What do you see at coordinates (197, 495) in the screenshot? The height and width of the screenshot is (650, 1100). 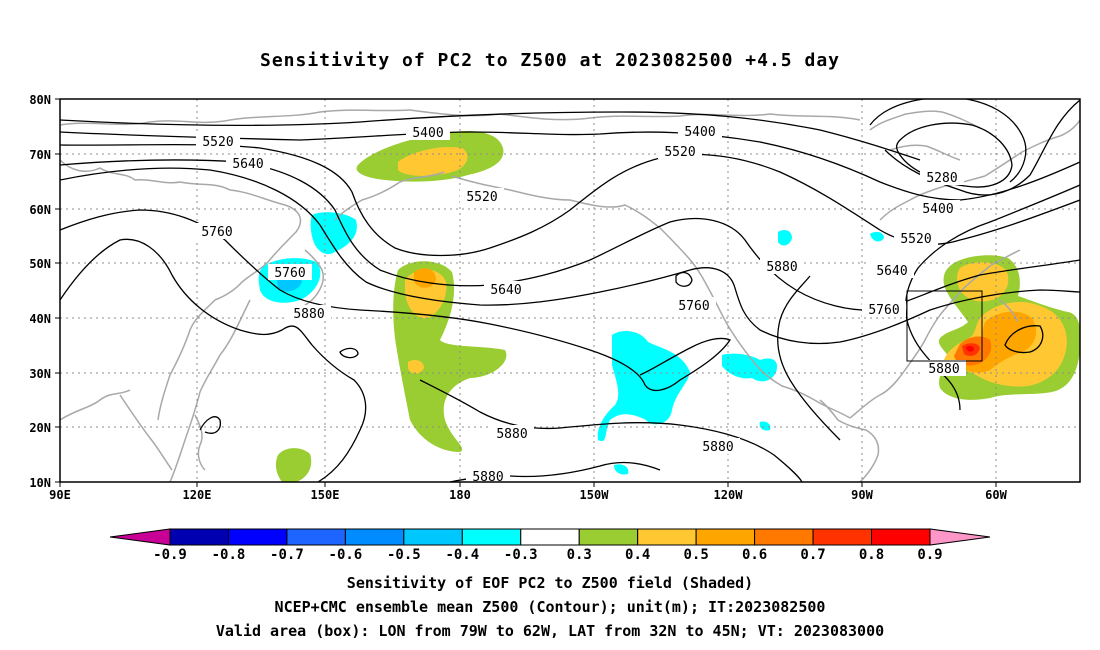 I see `lon-tick-label: 120E` at bounding box center [197, 495].